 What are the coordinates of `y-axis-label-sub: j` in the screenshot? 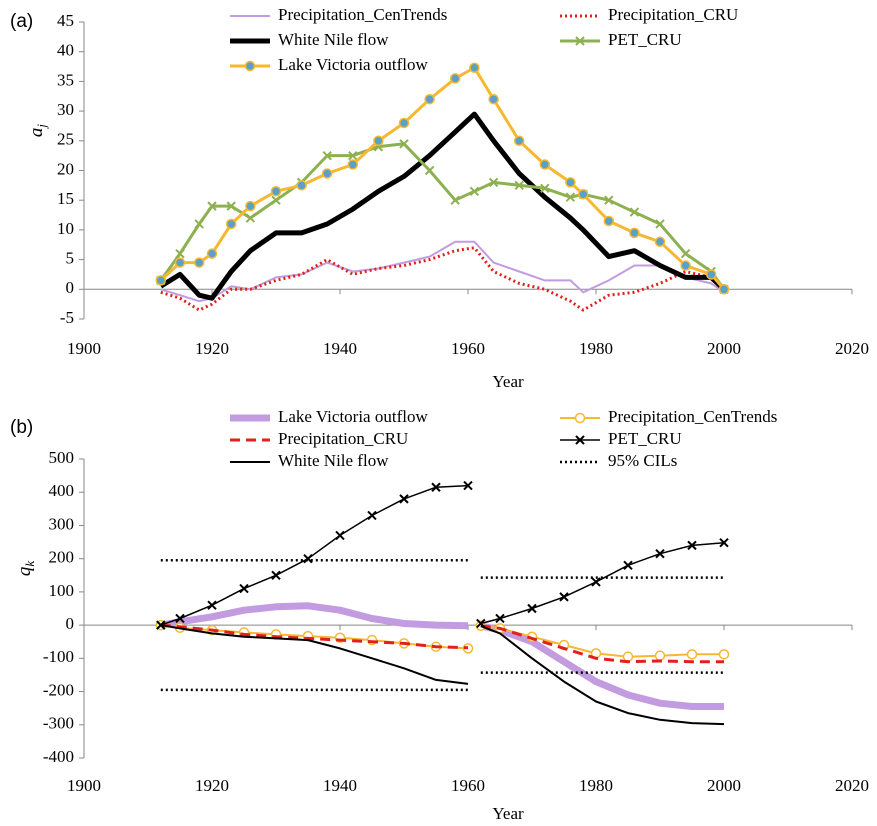 It's located at (41, 127).